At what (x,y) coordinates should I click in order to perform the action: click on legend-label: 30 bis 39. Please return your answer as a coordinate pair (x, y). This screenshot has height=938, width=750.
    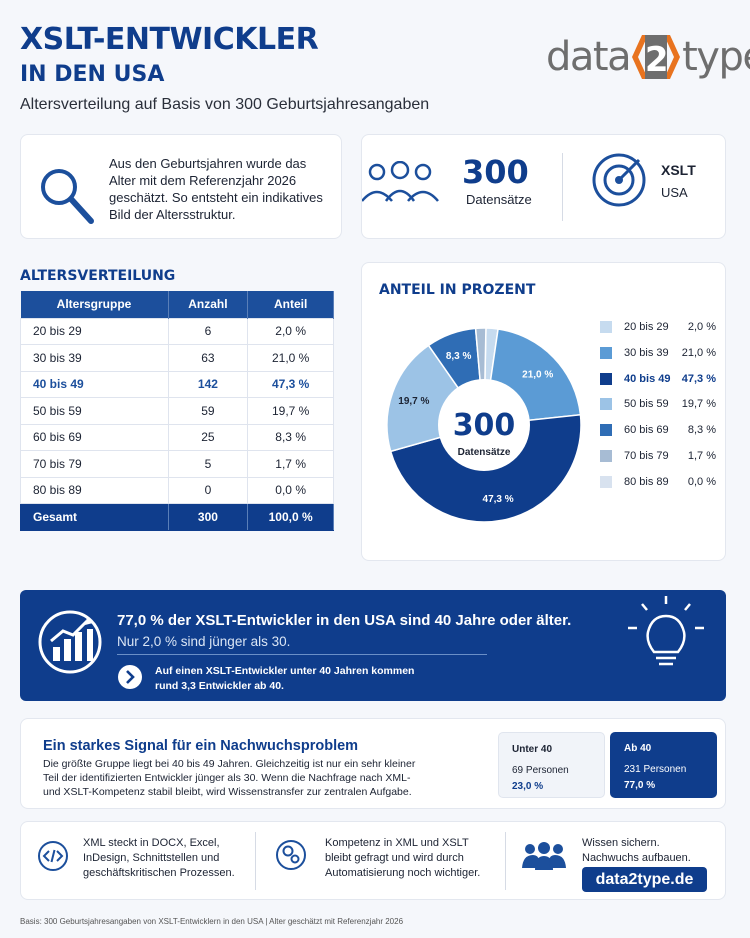
    Looking at the image, I should click on (646, 352).